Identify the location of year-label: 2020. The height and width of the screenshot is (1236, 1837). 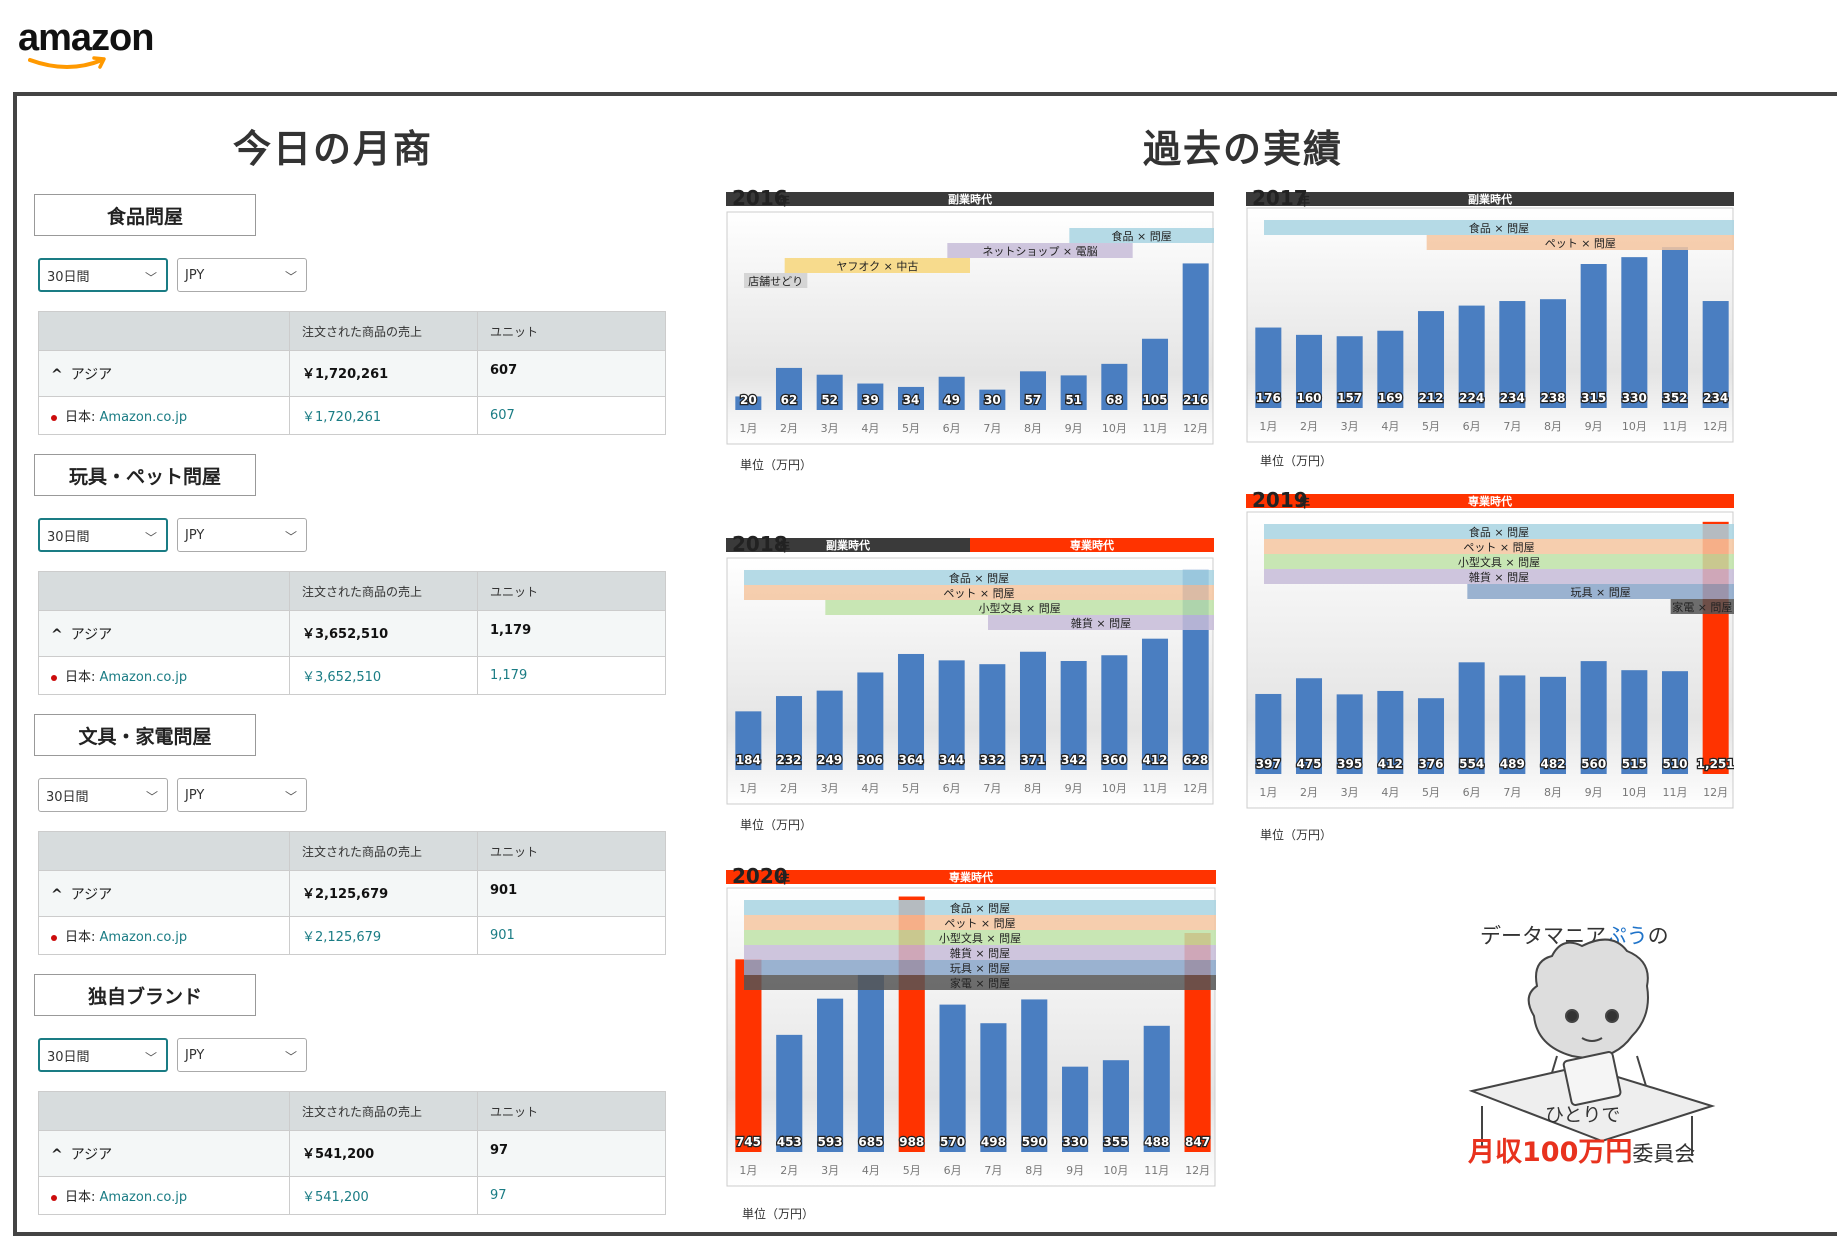
(760, 876).